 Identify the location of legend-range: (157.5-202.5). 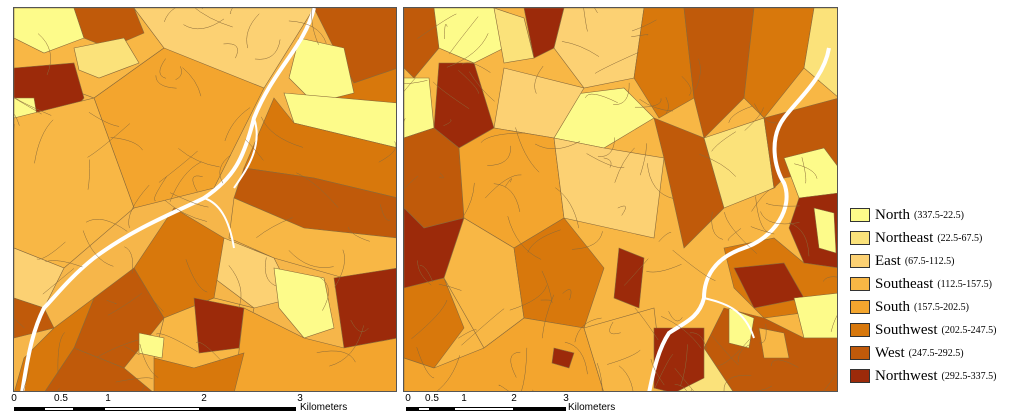
(942, 307).